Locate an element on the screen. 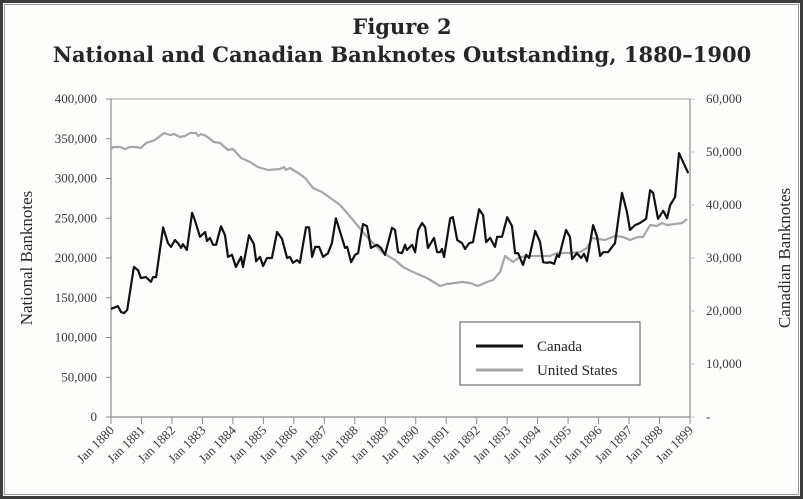 Image resolution: width=803 pixels, height=499 pixels. left-axis-title: National Banknotes is located at coordinates (26, 258).